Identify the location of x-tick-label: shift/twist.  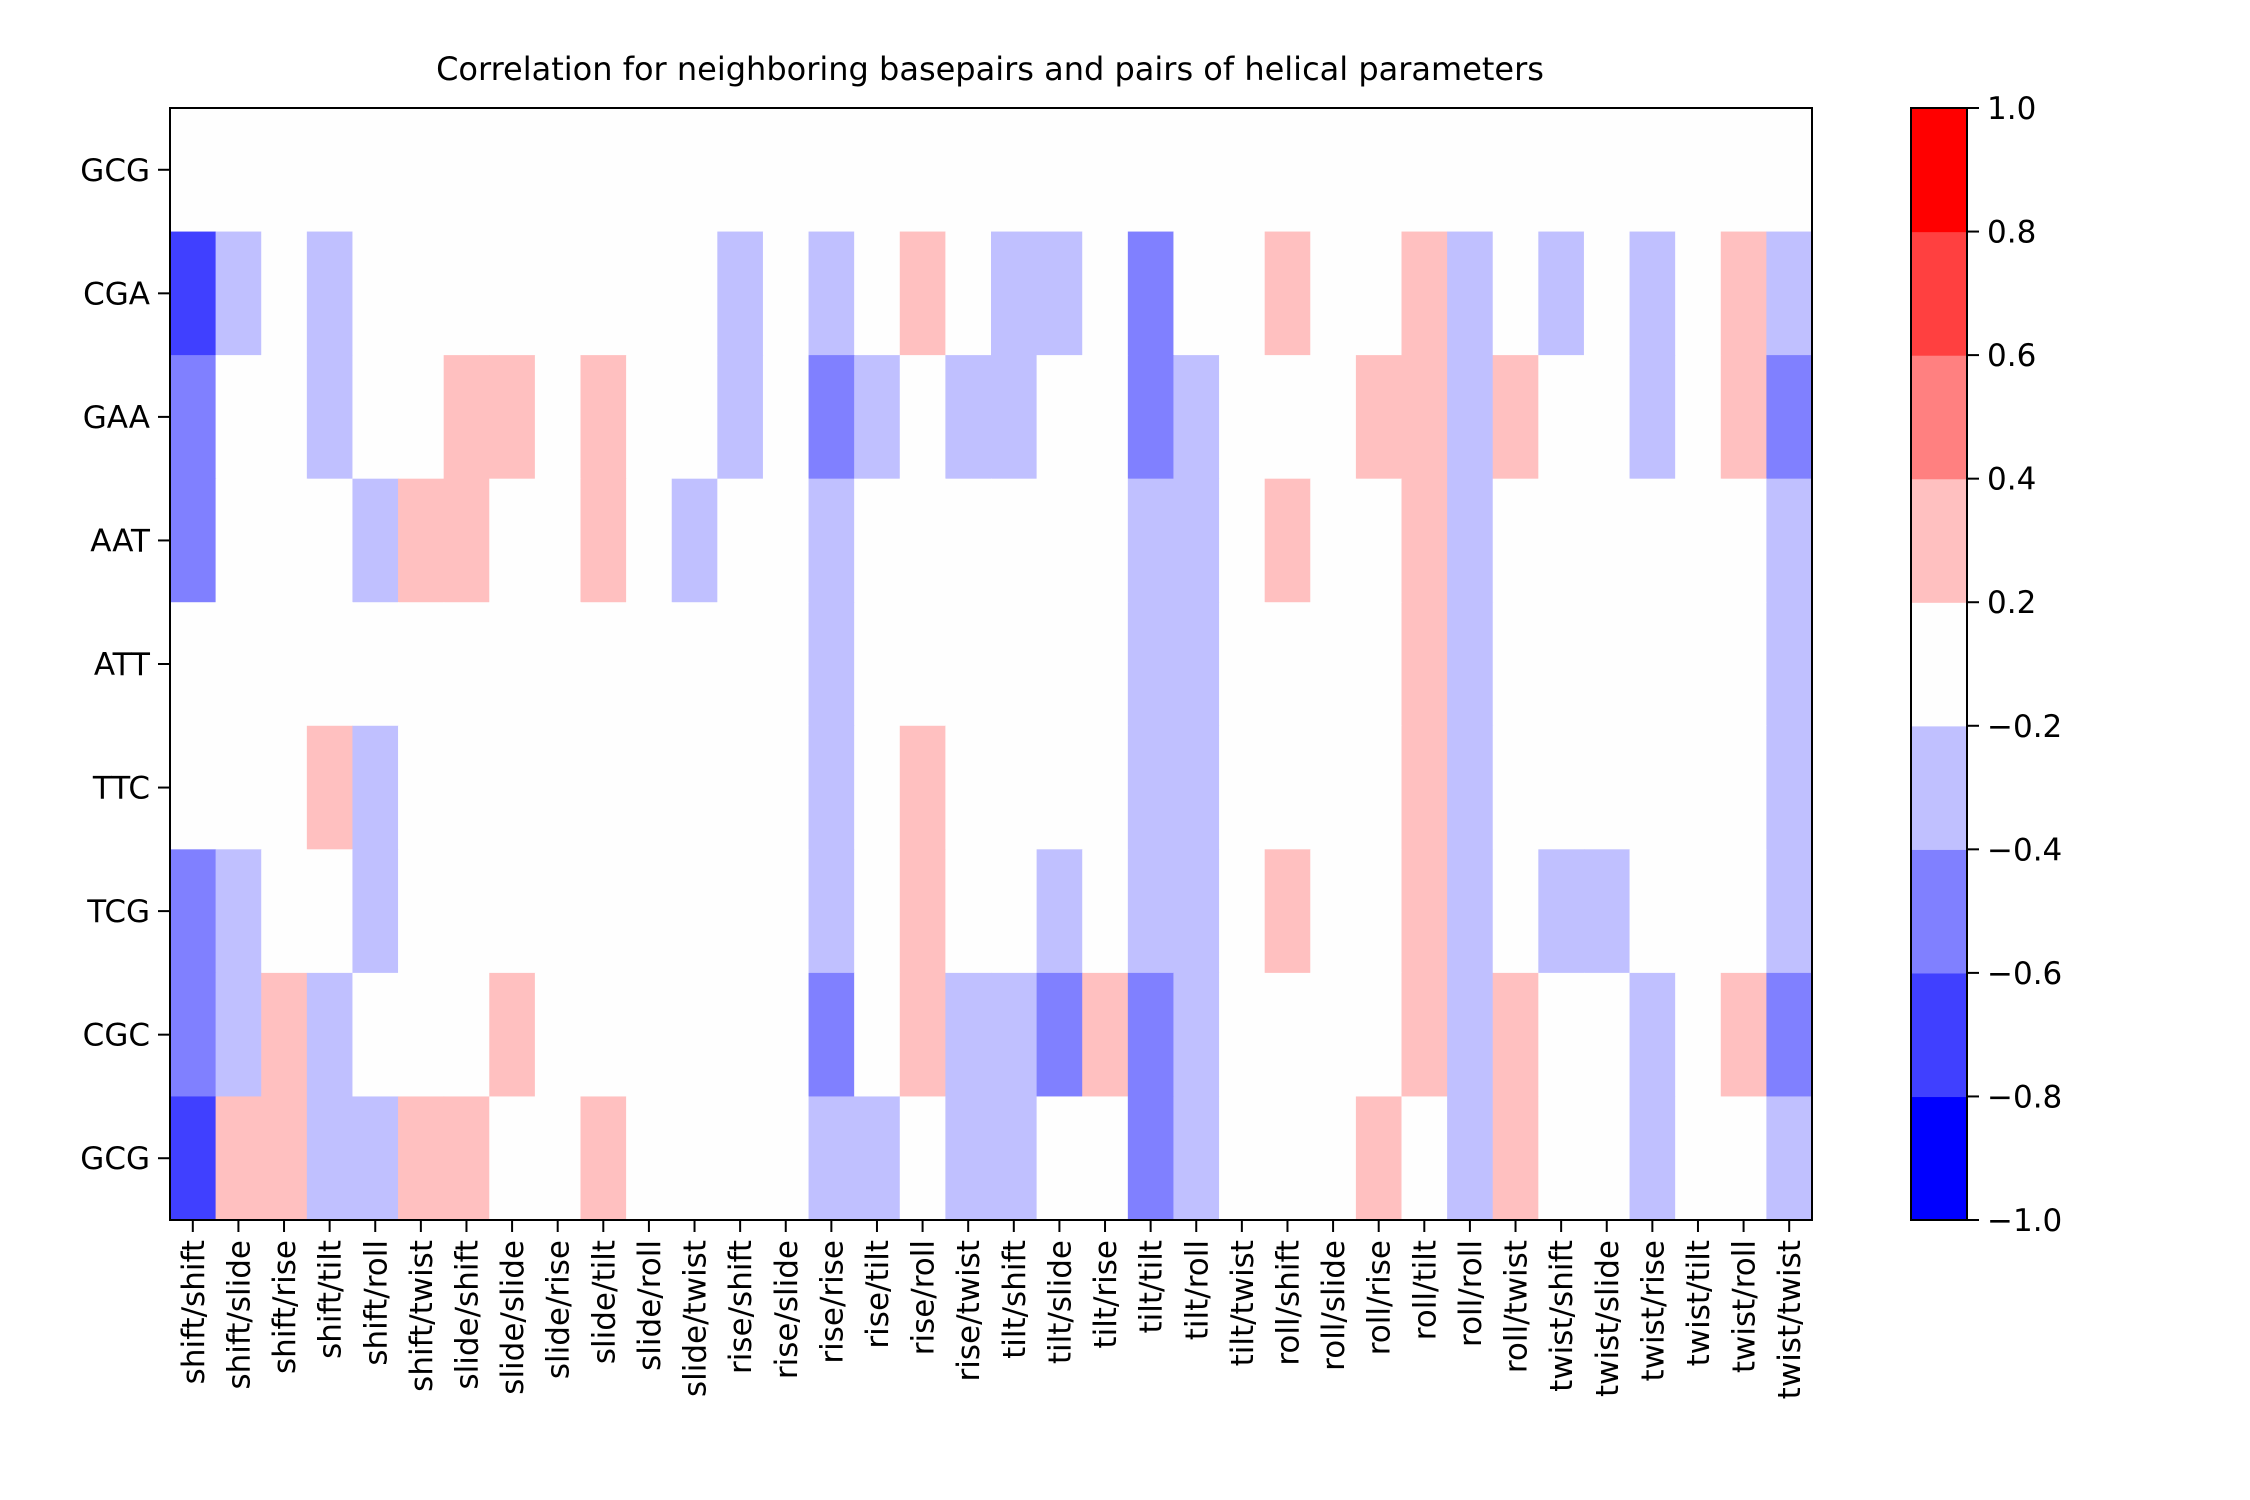
(422, 1316).